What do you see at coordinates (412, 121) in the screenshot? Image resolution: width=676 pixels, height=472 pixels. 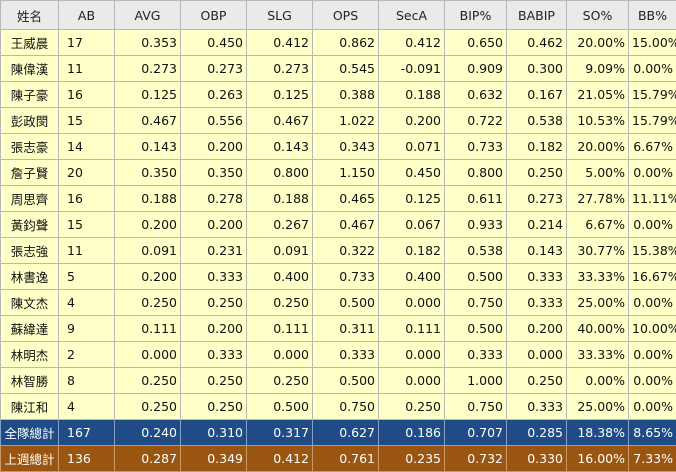 I see `stat-seca-cell: 0.200` at bounding box center [412, 121].